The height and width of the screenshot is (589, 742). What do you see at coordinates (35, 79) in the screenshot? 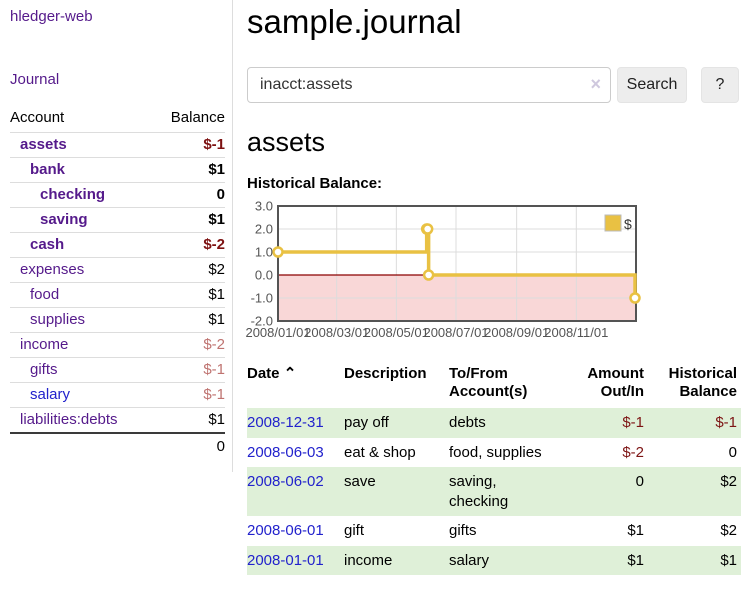
I see `journal-link: Journal` at bounding box center [35, 79].